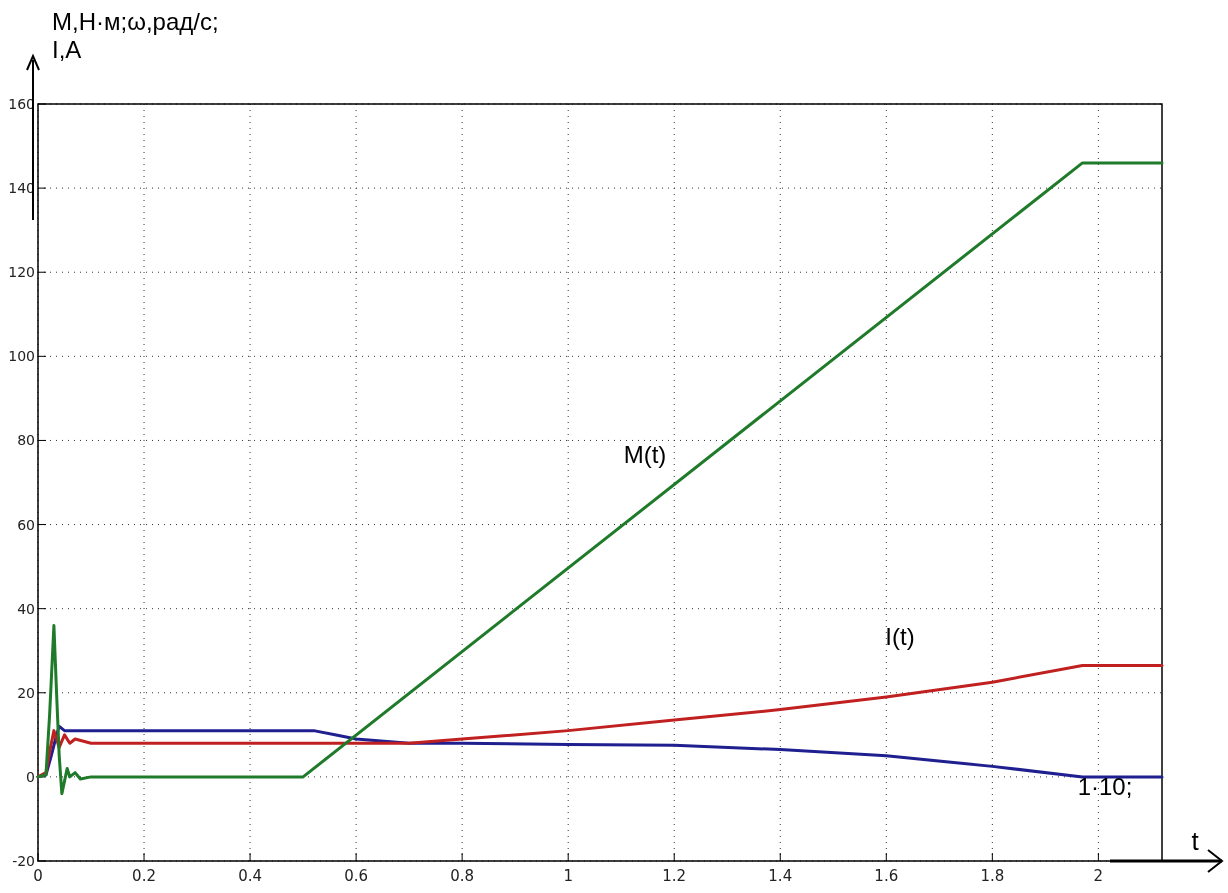  Describe the element at coordinates (992, 876) in the screenshot. I see `x-tick-label: 1.8` at that location.